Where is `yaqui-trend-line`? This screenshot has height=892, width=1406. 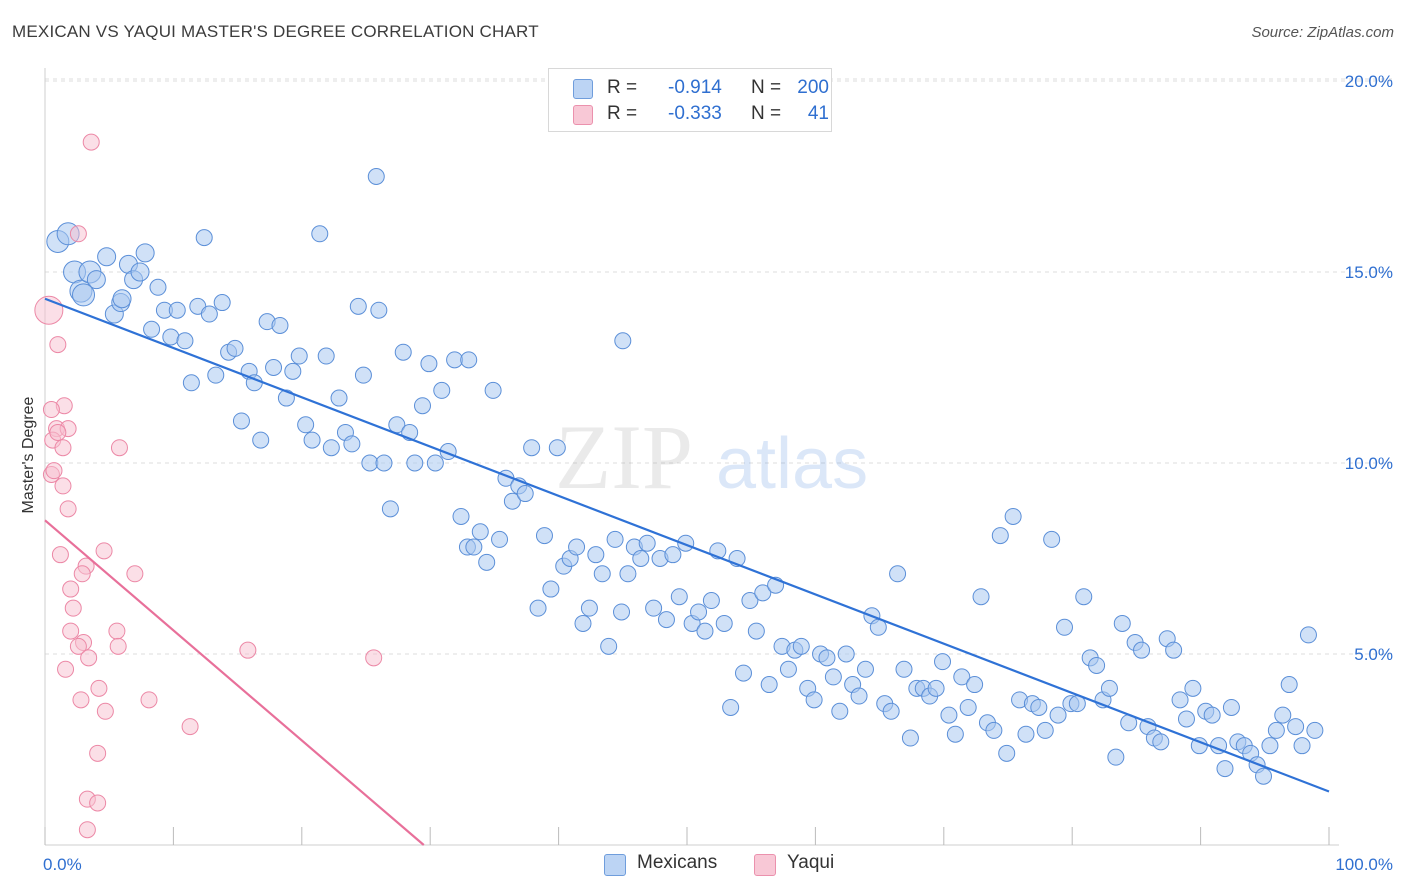
yaqui-trend-line is located at coordinates (234, 682).